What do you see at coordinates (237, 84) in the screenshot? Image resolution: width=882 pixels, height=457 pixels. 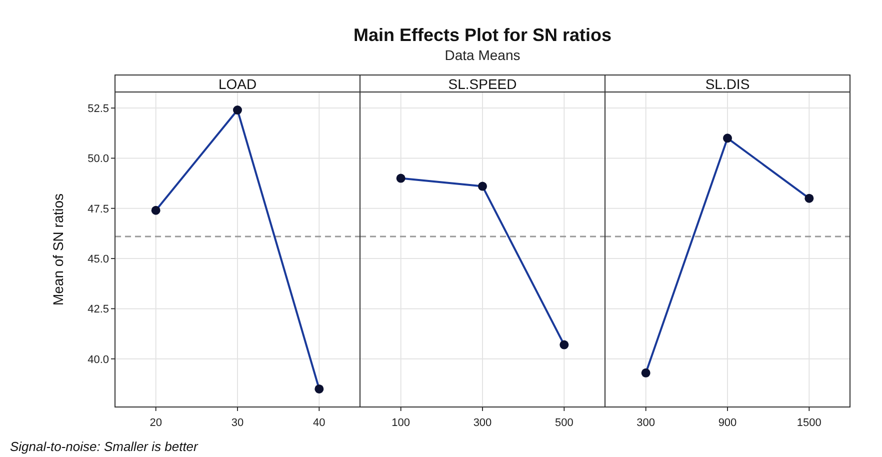 I see `x-axis-title: LOAD` at bounding box center [237, 84].